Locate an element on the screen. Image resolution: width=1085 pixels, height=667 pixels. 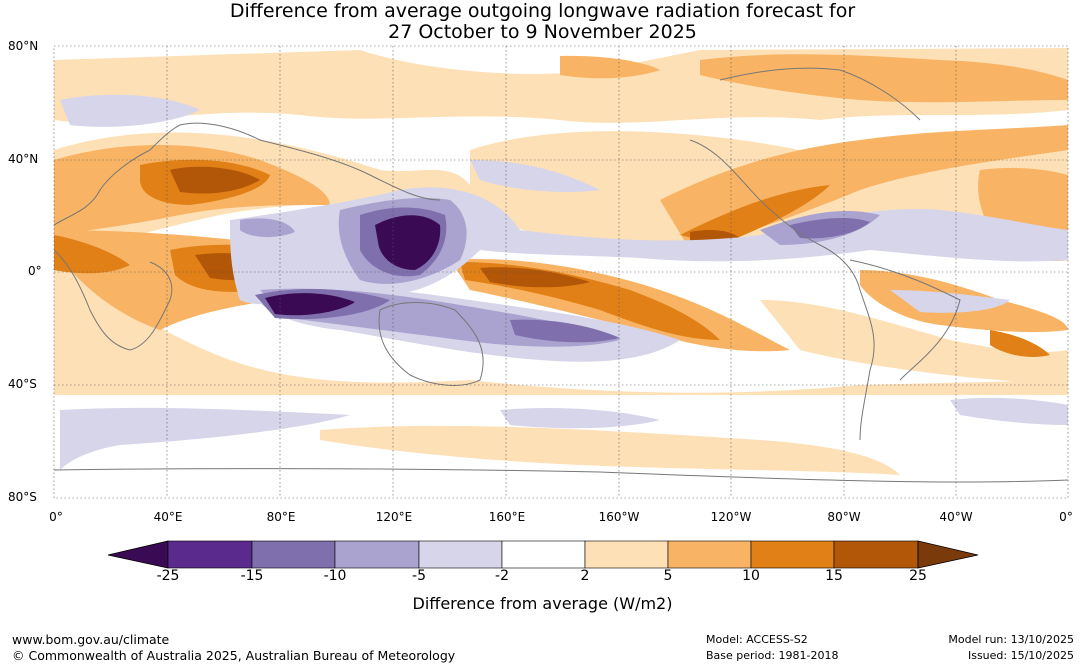
lon-label-80e: 80°E is located at coordinates (281, 517).